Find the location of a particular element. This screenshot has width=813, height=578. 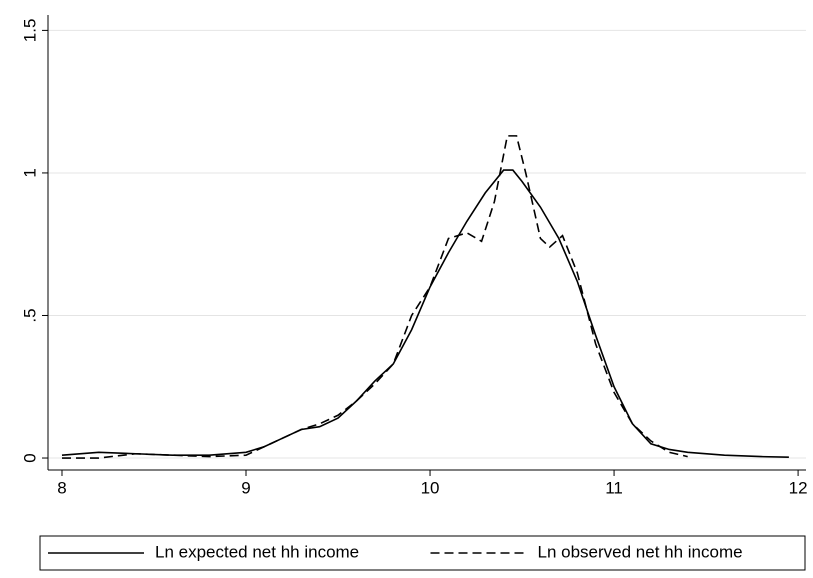

legend-label: Ln expected net hh income is located at coordinates (257, 551).